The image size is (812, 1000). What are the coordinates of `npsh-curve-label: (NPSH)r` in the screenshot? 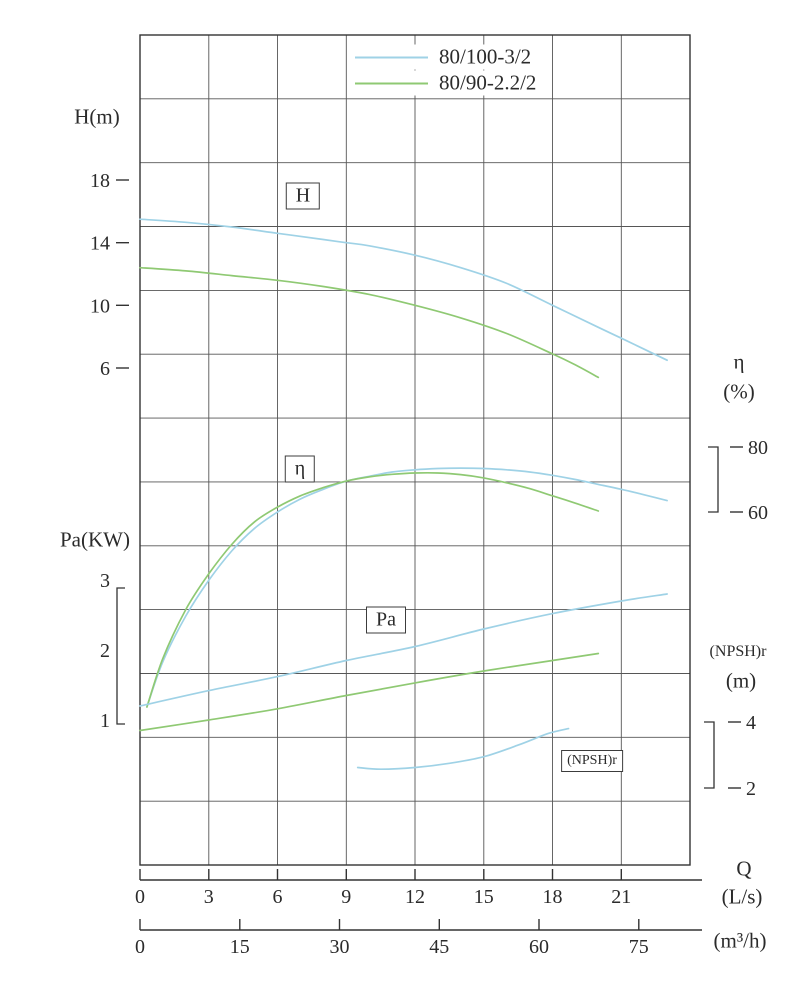 It's located at (592, 761).